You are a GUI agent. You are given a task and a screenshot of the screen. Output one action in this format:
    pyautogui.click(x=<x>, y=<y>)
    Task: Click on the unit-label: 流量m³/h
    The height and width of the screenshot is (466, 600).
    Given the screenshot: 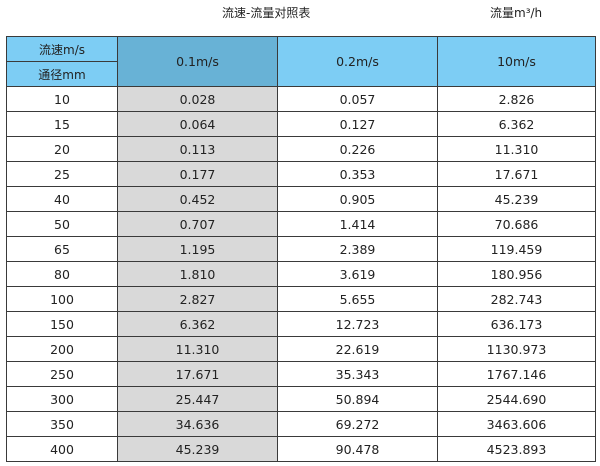 What is the action you would take?
    pyautogui.click(x=516, y=13)
    